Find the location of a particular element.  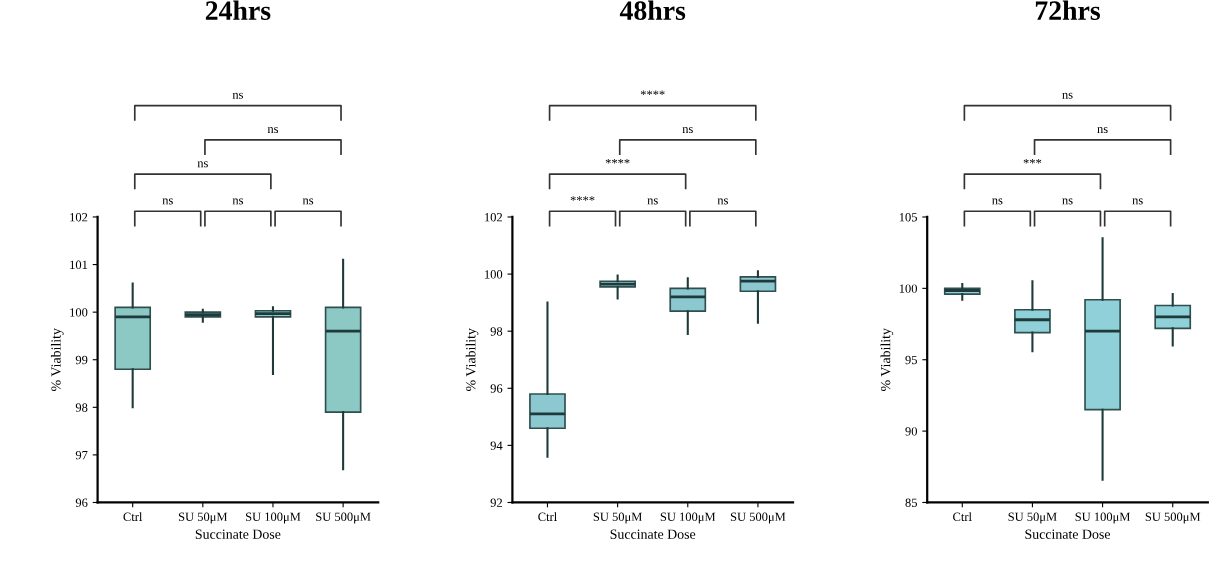

y-tick-label: 99 is located at coordinates (81, 360).